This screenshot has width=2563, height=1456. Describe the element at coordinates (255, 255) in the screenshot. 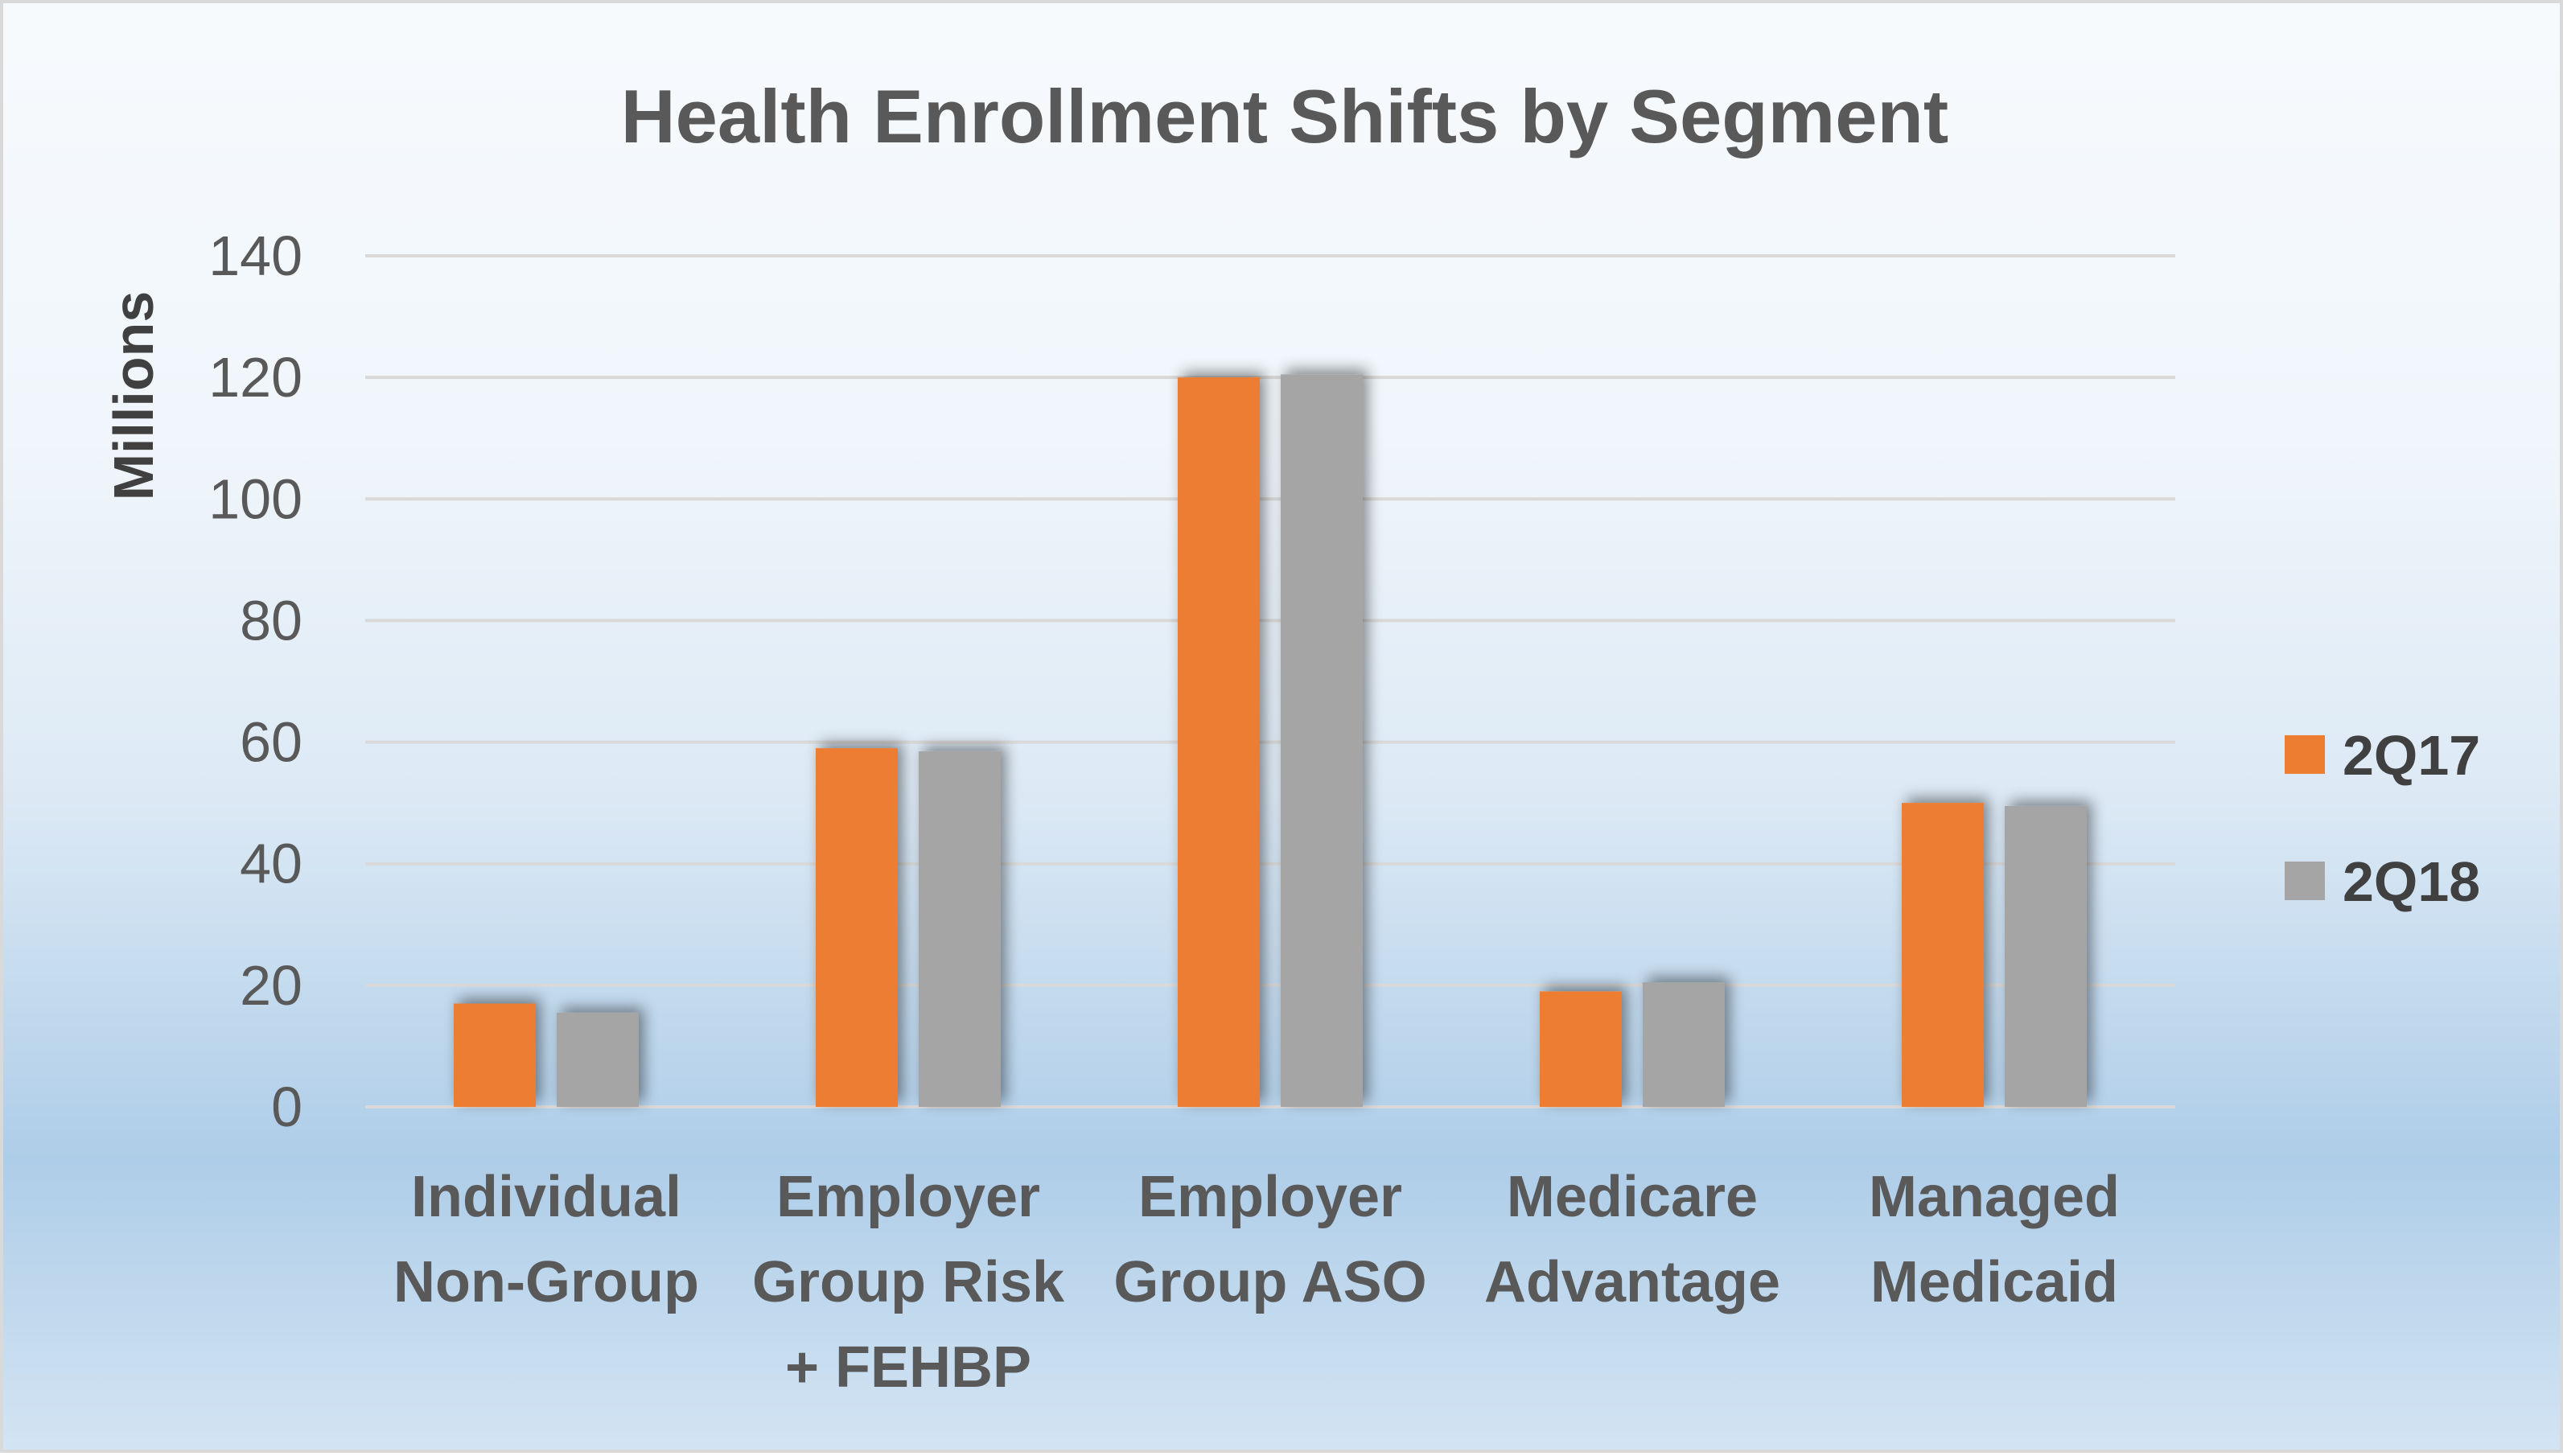

I see `y-tick-label: 140` at that location.